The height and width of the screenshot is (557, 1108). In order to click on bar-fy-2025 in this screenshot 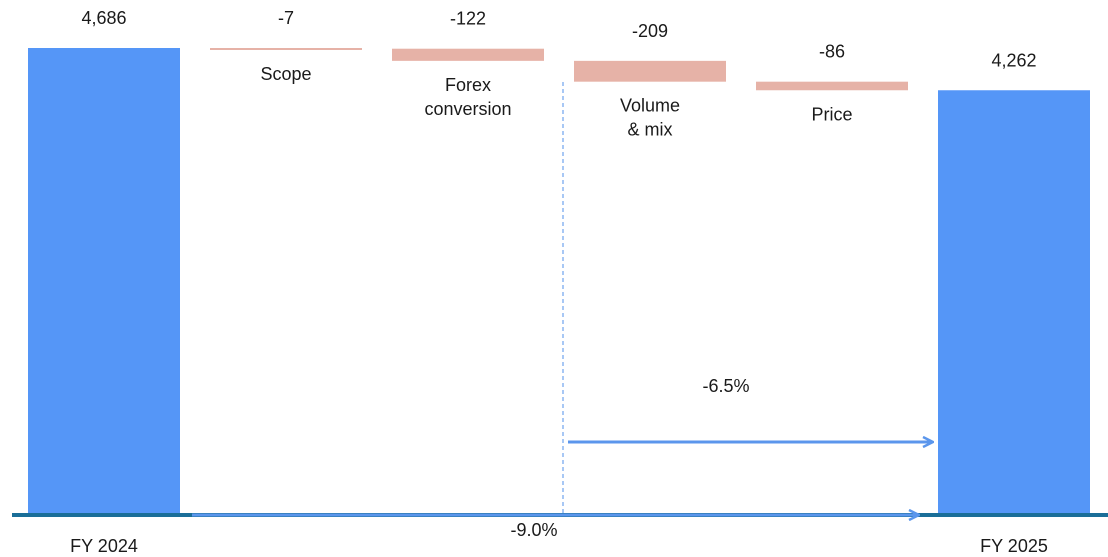, I will do `click(1014, 303)`.